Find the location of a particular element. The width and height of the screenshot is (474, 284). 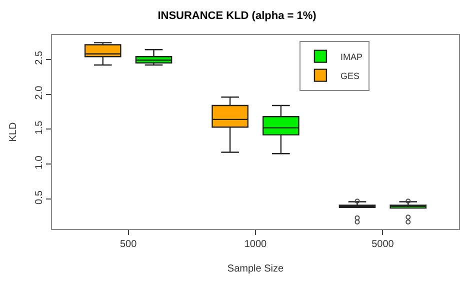

y-axis-title: KLD is located at coordinates (13, 132).